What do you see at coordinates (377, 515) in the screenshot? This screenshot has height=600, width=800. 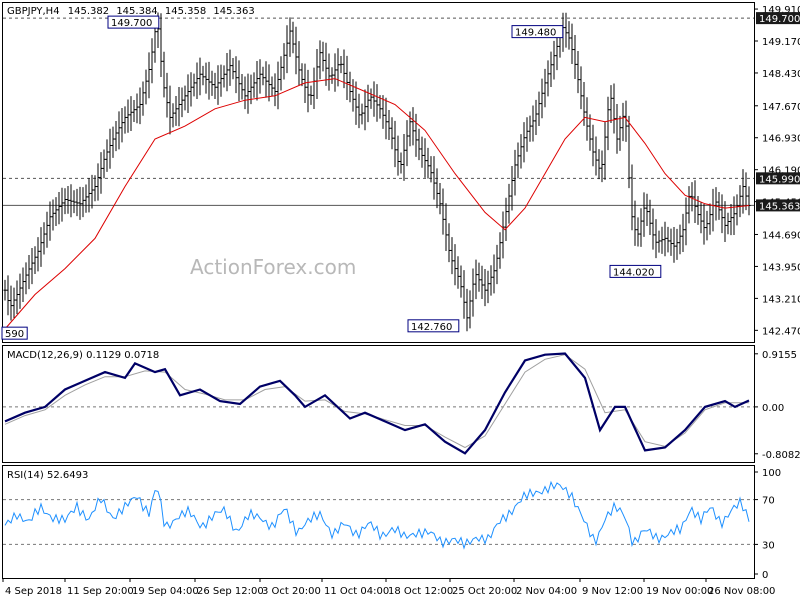 I see `rsi-line` at bounding box center [377, 515].